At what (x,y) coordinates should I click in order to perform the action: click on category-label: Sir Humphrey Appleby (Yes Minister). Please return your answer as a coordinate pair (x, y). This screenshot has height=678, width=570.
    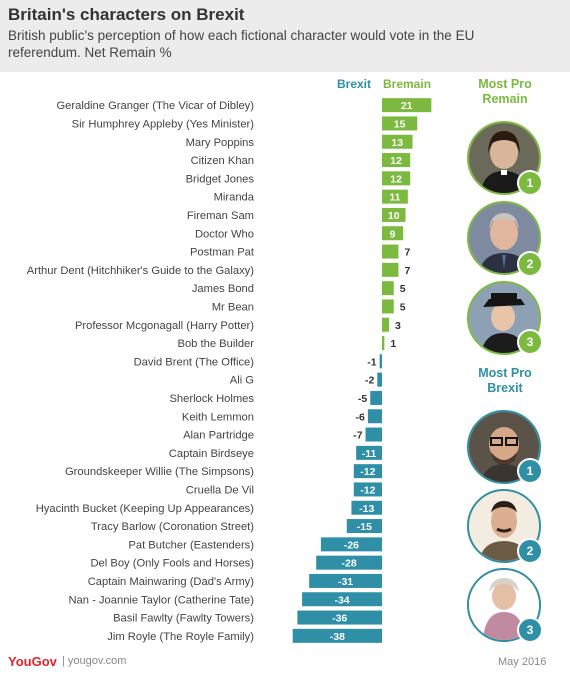
    Looking at the image, I should click on (163, 124).